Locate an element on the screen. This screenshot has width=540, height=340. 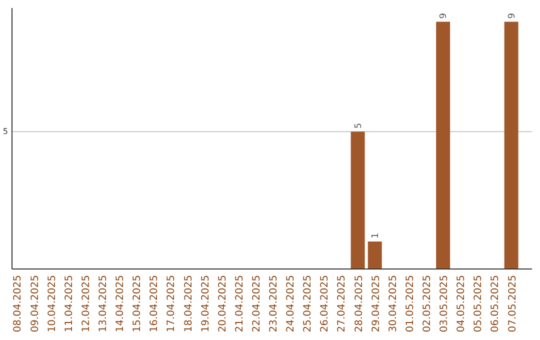
x-tick-label: 12.04.2025 is located at coordinates (86, 303).